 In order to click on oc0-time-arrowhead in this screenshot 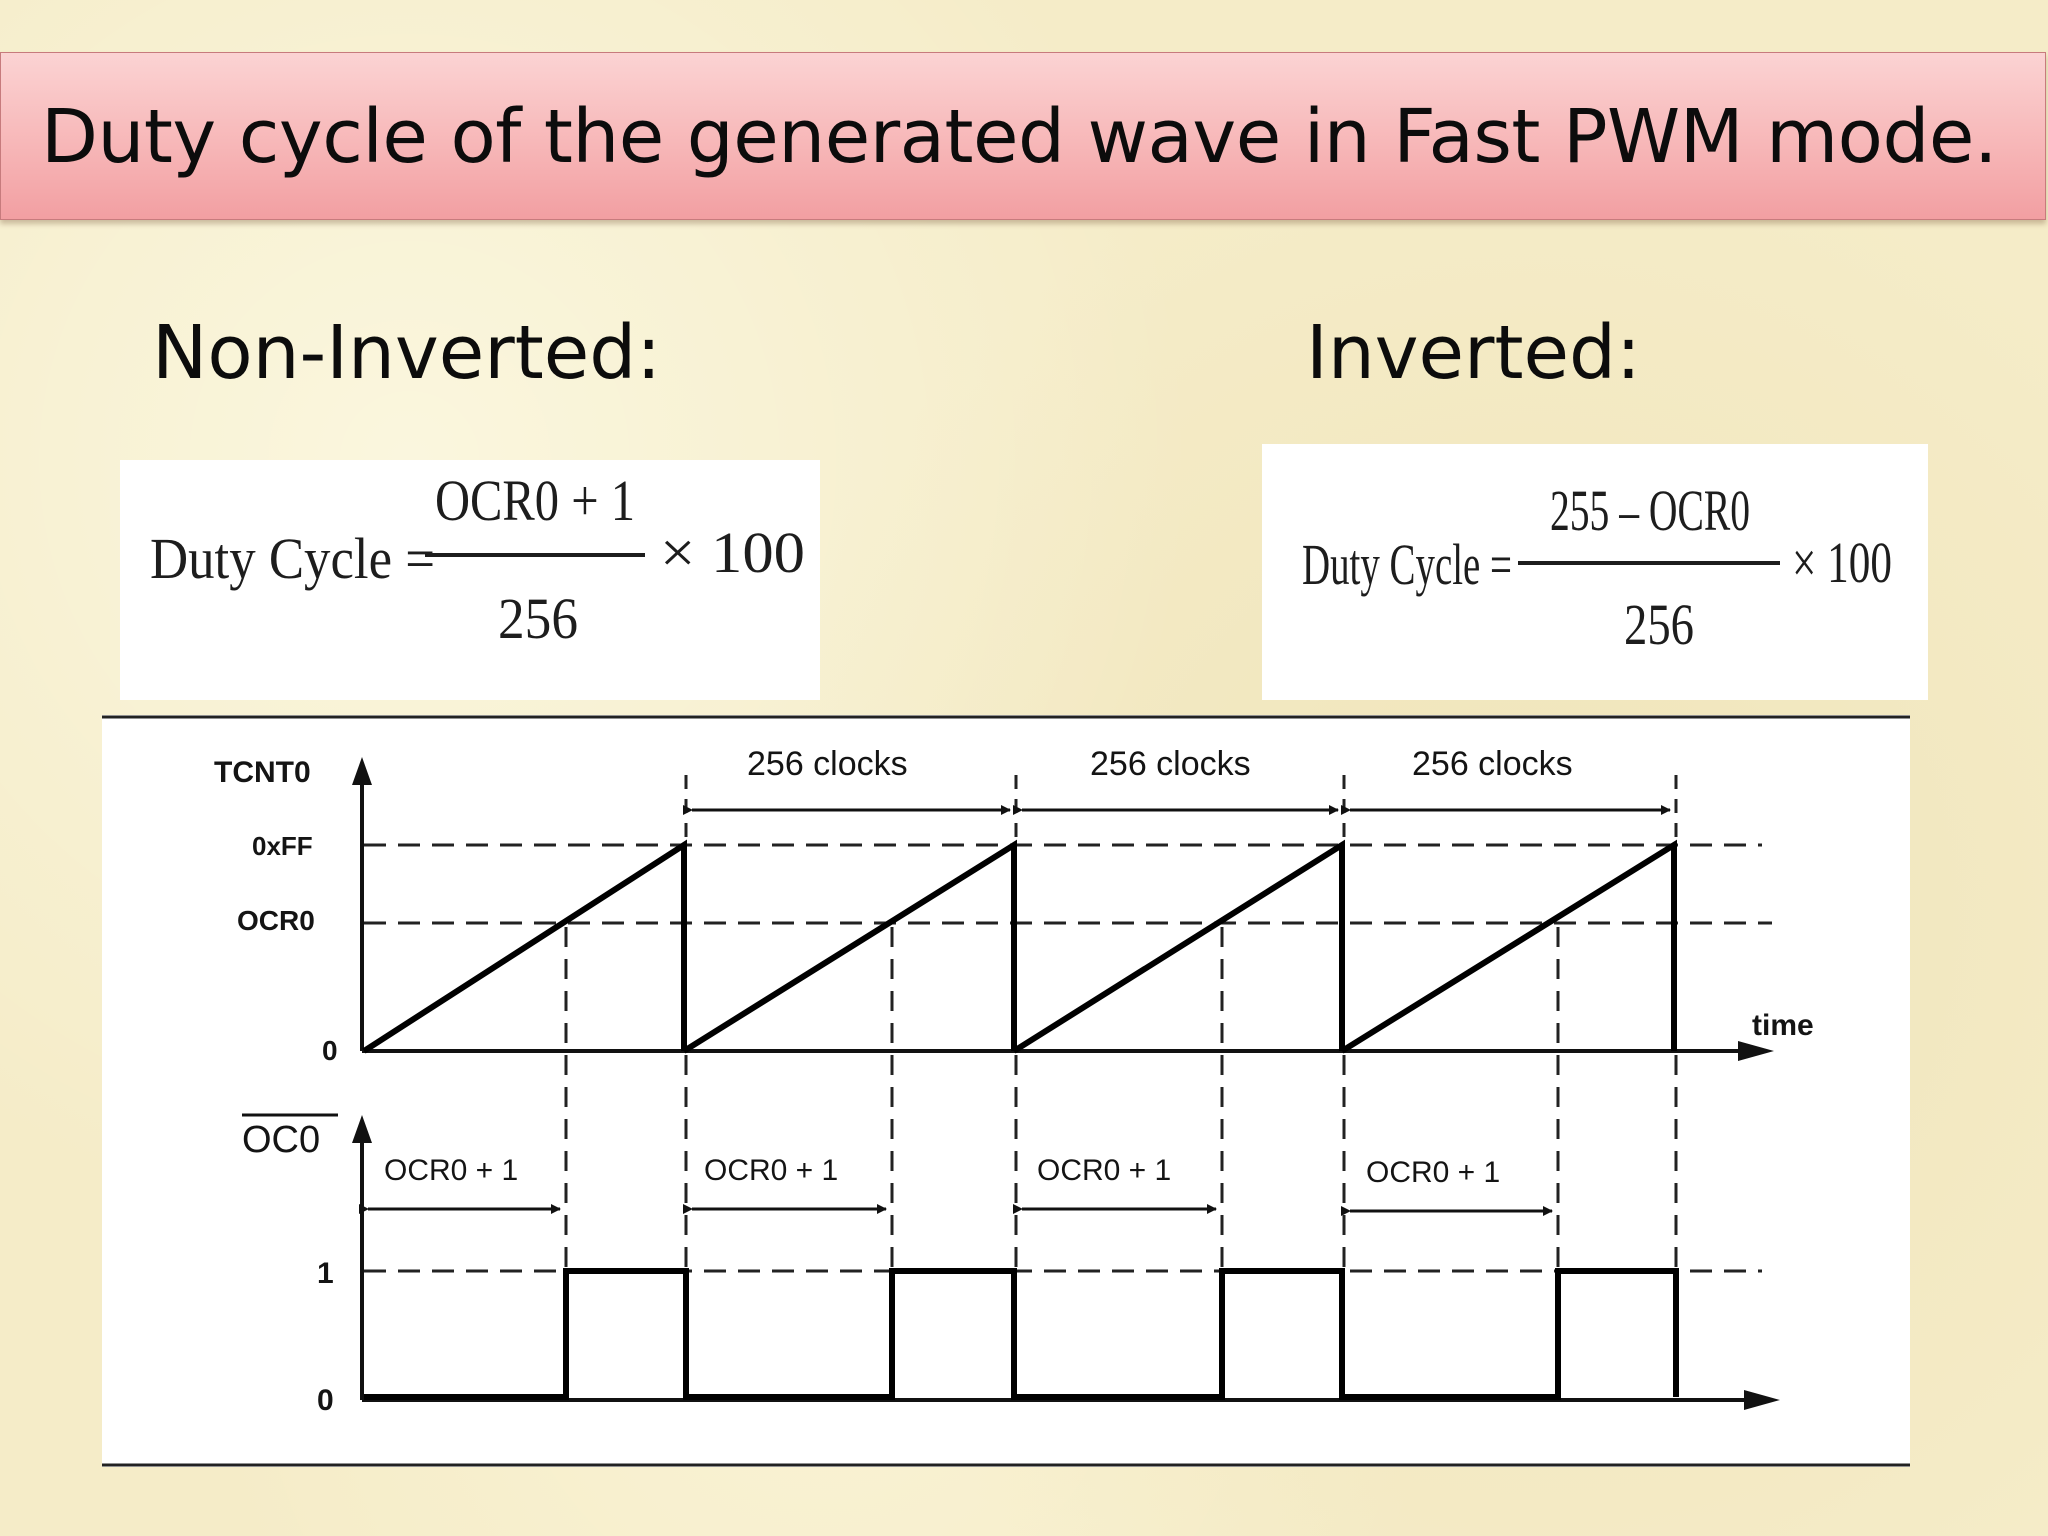, I will do `click(1762, 1400)`.